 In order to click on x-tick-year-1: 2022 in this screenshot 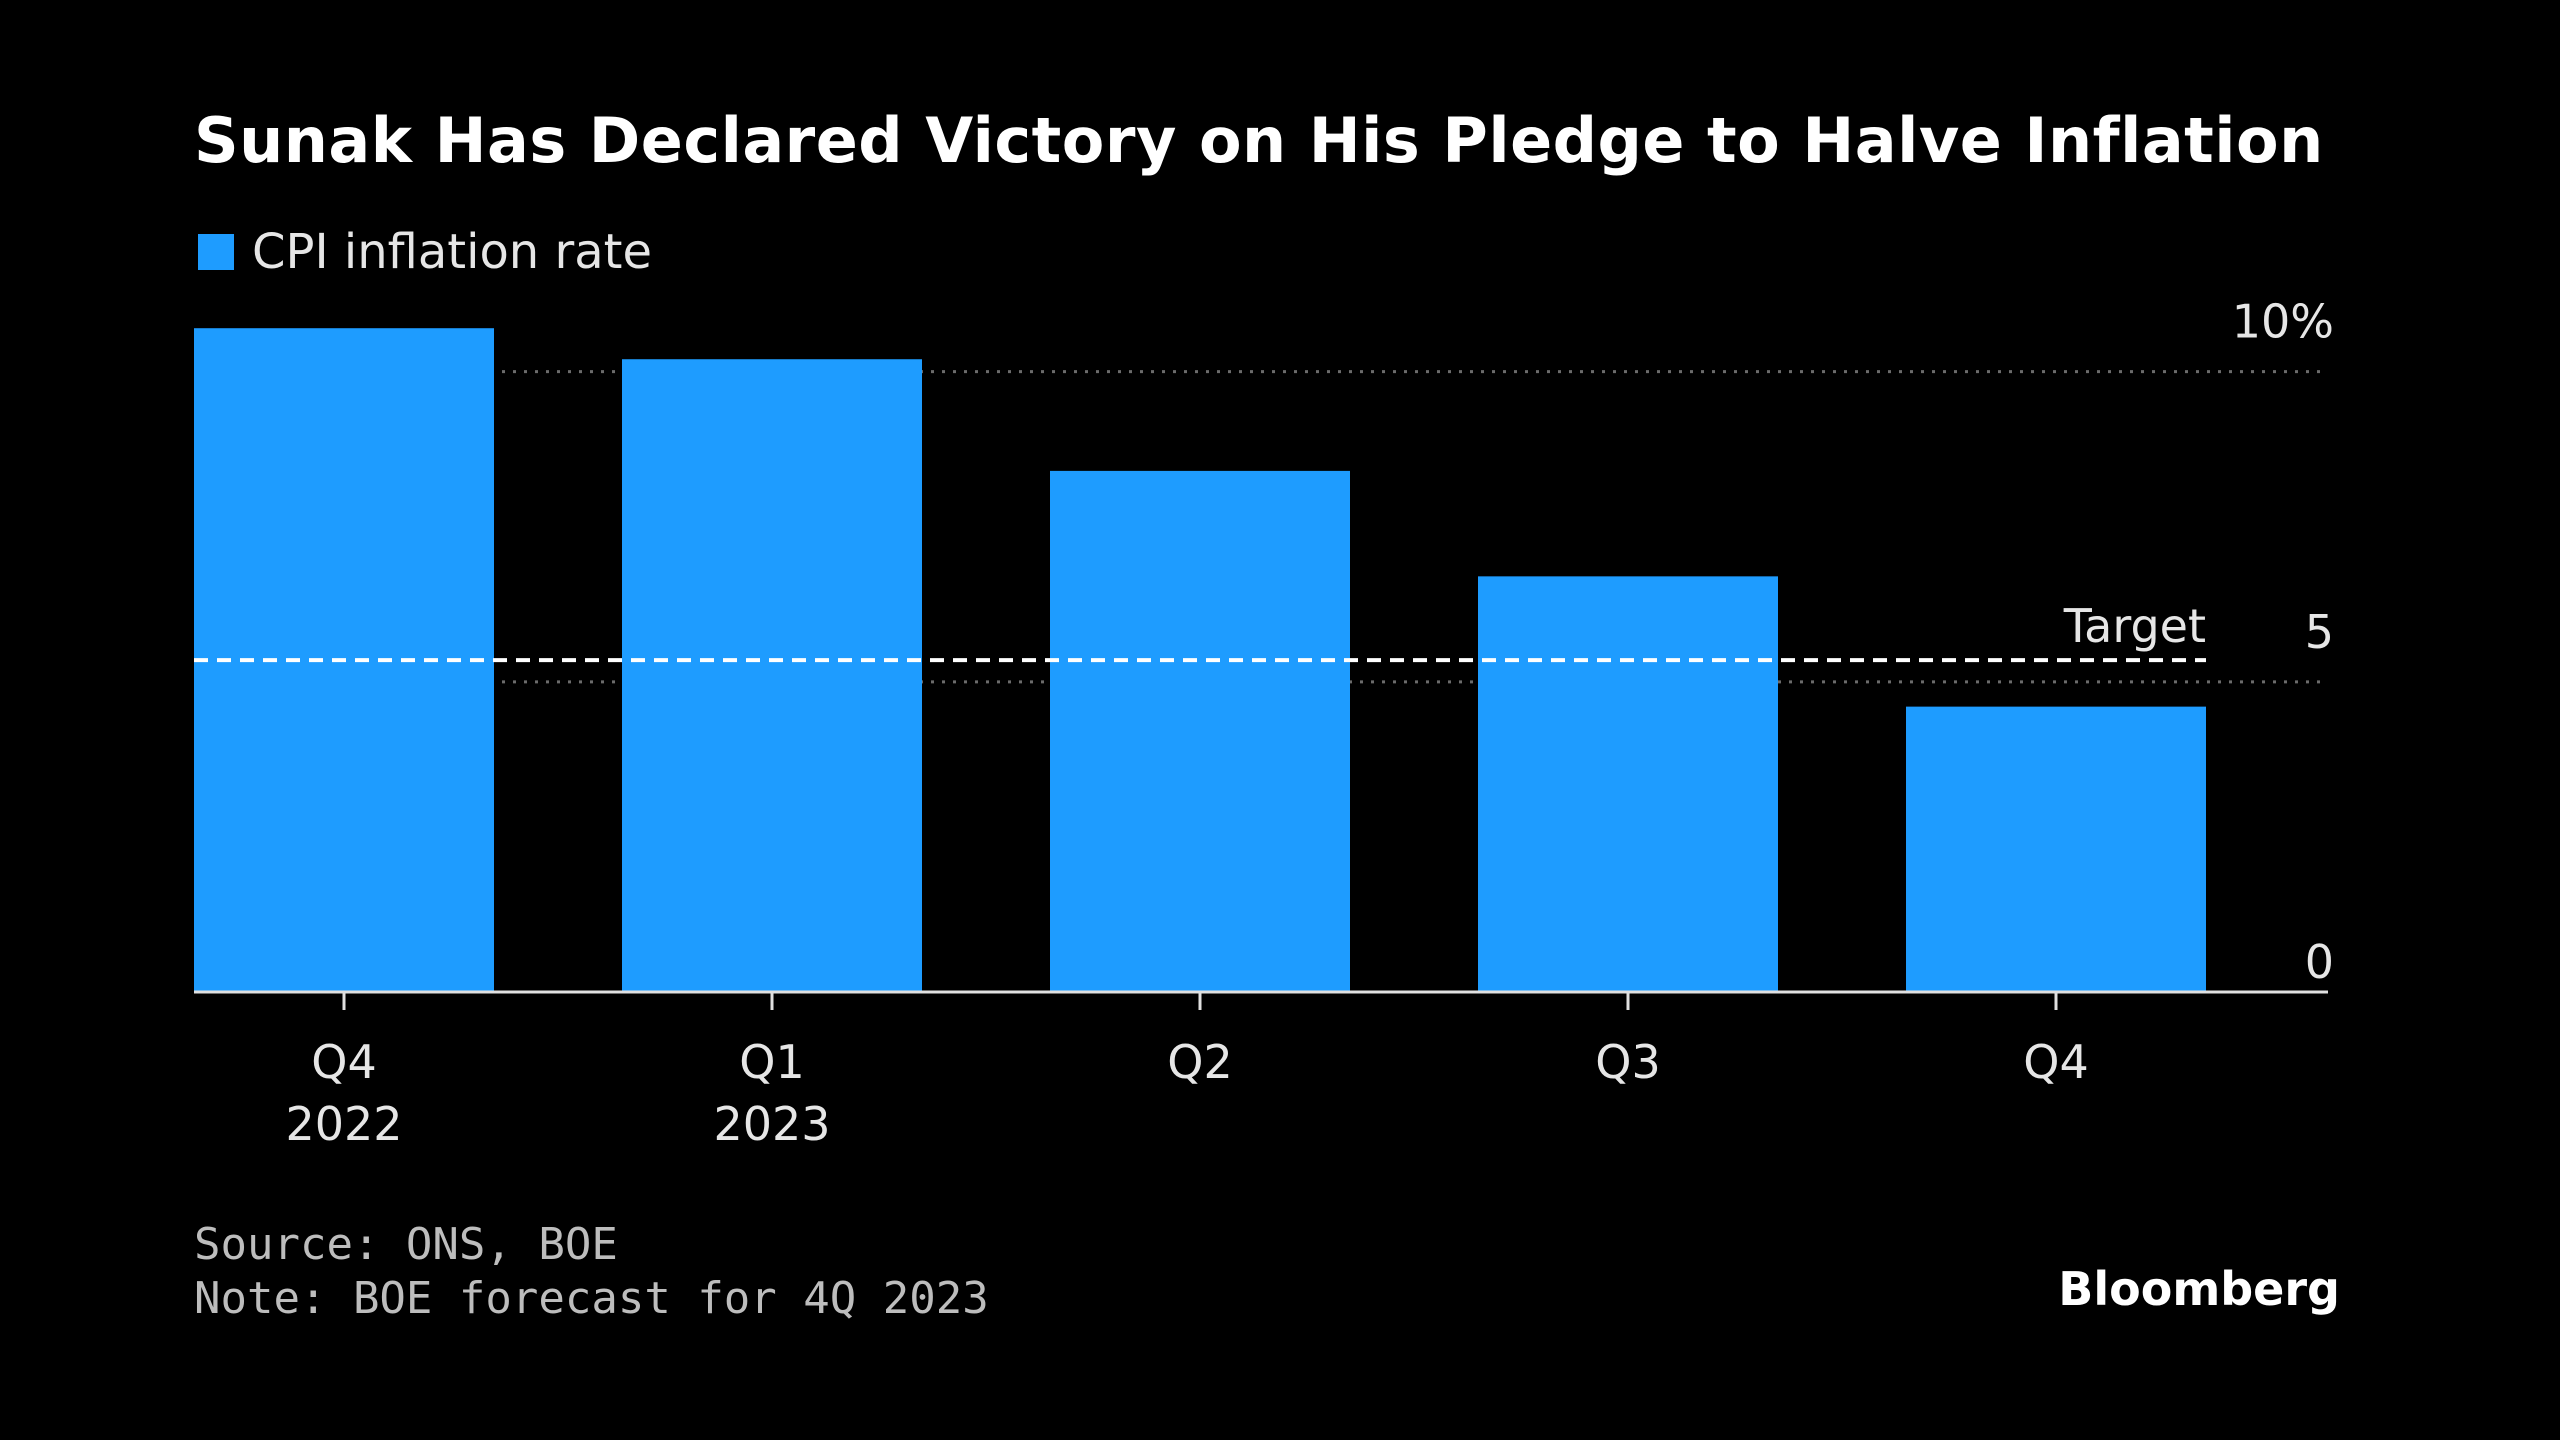, I will do `click(343, 1124)`.